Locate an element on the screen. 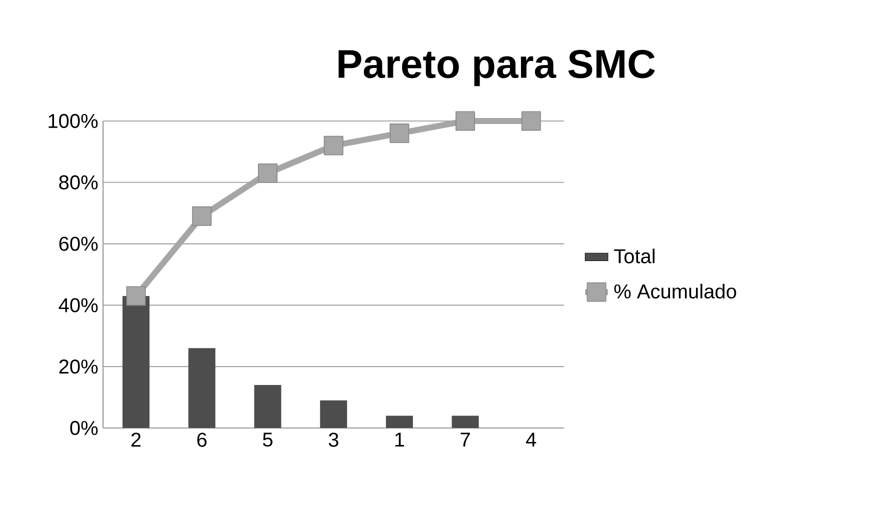  x-tick-label: 4 is located at coordinates (531, 439).